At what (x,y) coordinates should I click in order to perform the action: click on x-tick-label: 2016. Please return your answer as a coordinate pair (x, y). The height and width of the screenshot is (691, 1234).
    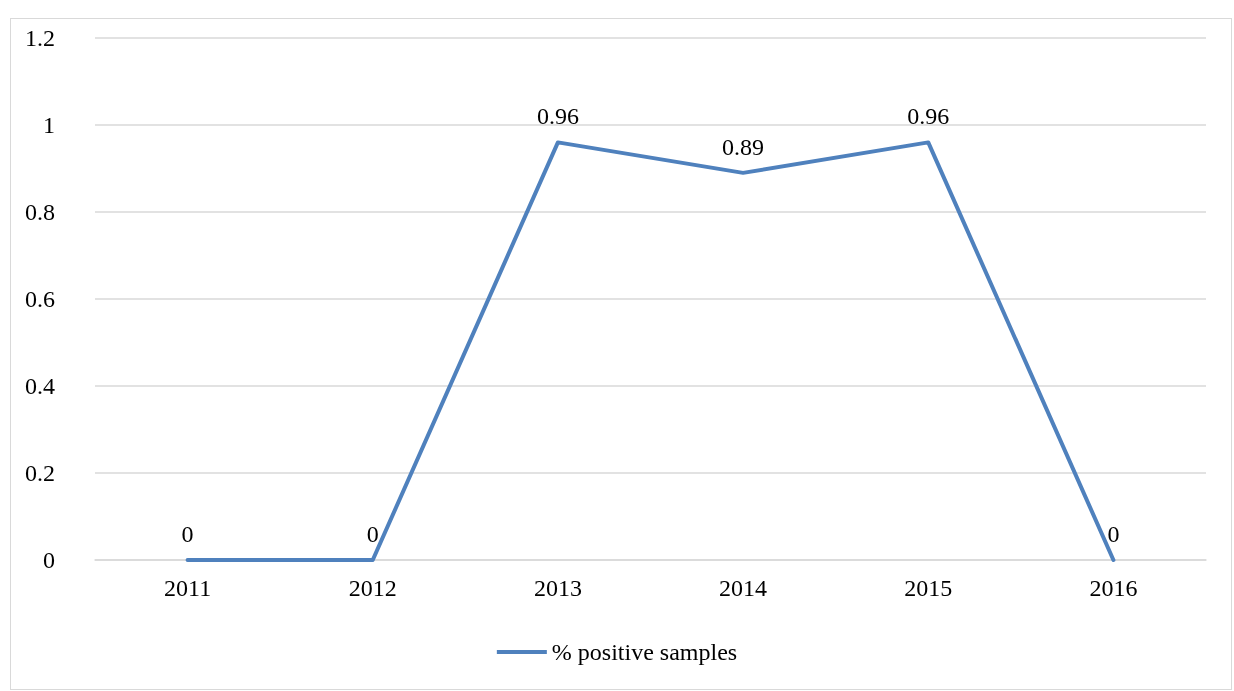
    Looking at the image, I should click on (1113, 588).